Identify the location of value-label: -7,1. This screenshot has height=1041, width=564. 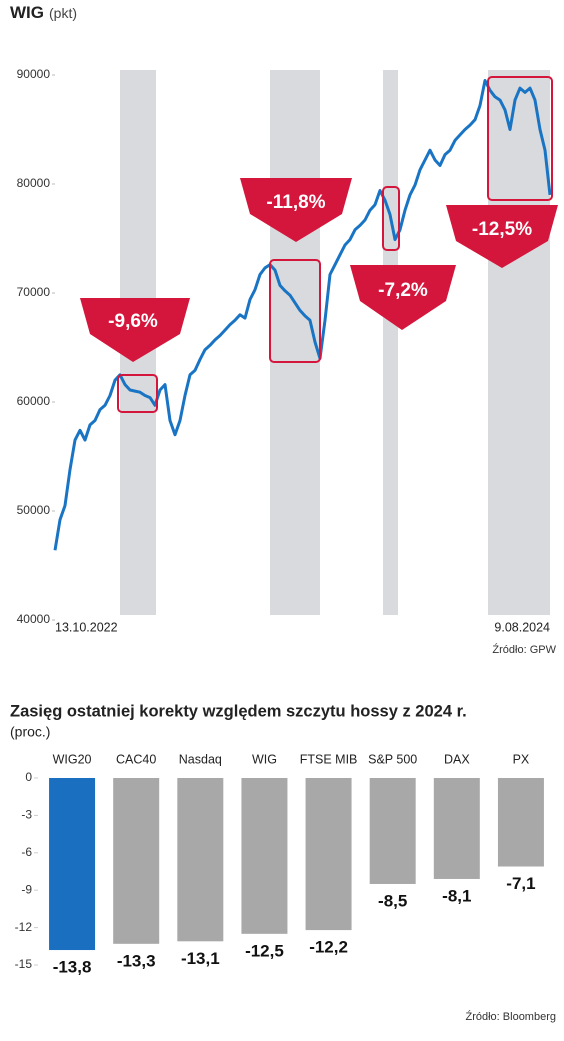
(520, 883).